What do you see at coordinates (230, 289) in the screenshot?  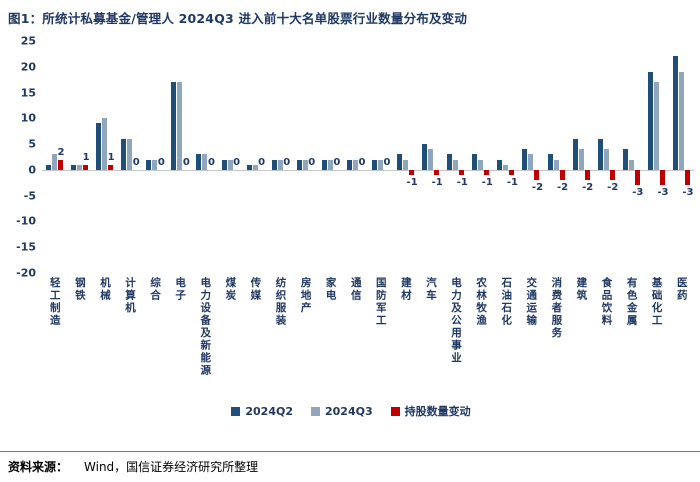 I see `x-category-text: 煤炭` at bounding box center [230, 289].